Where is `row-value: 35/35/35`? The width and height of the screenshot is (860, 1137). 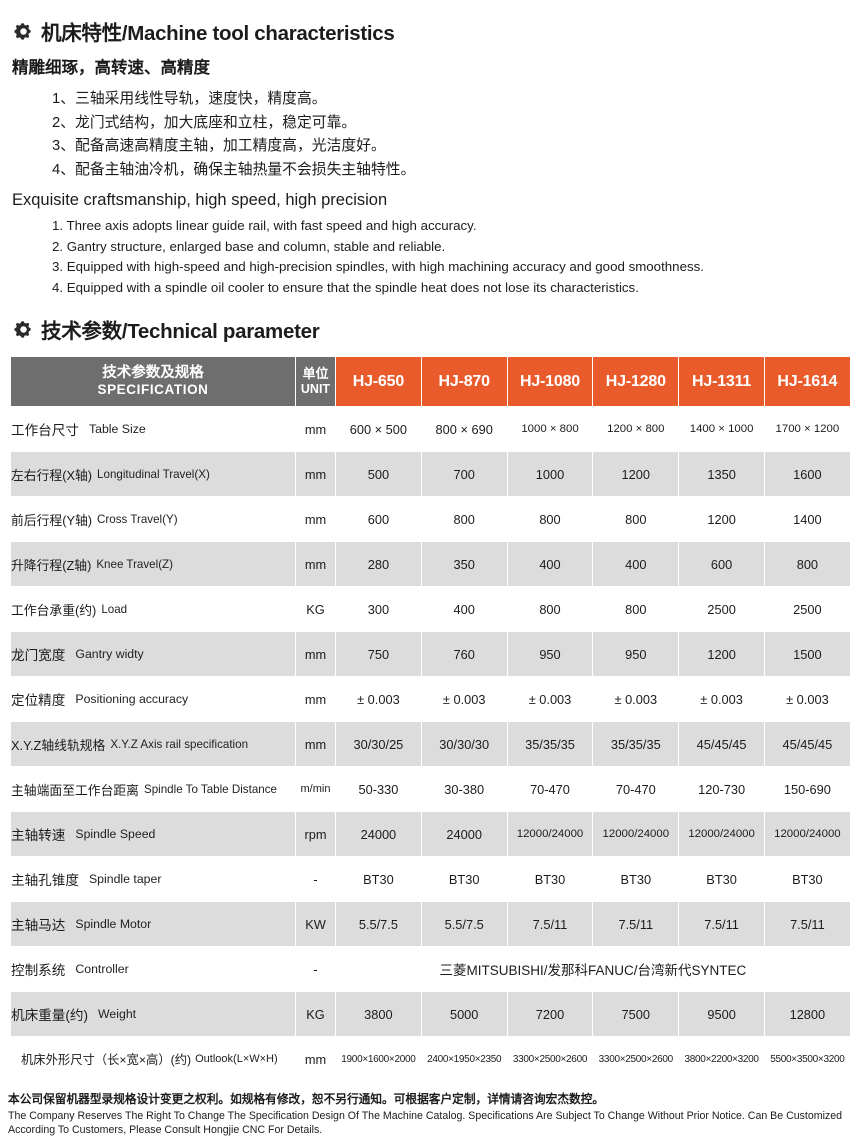
row-value: 35/35/35 is located at coordinates (636, 744).